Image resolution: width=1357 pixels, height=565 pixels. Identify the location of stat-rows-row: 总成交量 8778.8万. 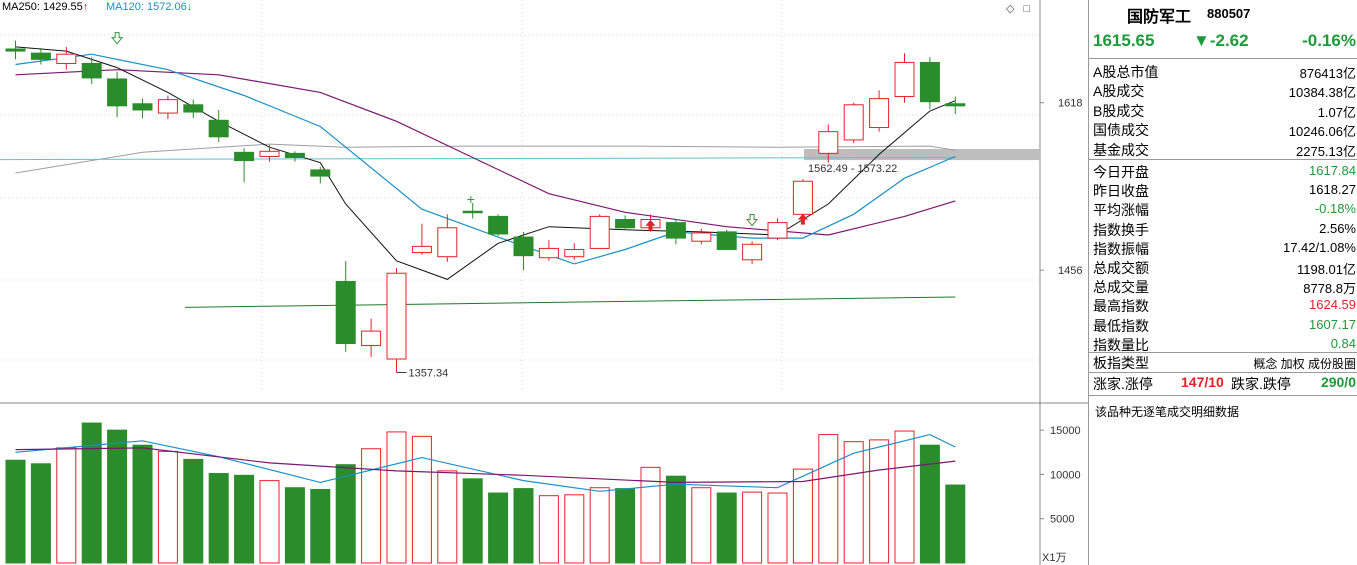
(1224, 286).